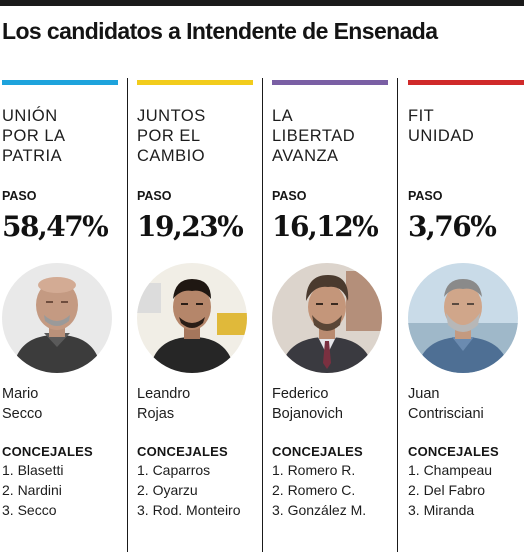 Image resolution: width=524 pixels, height=557 pixels. I want to click on party-name-line: AVANZA, so click(305, 156).